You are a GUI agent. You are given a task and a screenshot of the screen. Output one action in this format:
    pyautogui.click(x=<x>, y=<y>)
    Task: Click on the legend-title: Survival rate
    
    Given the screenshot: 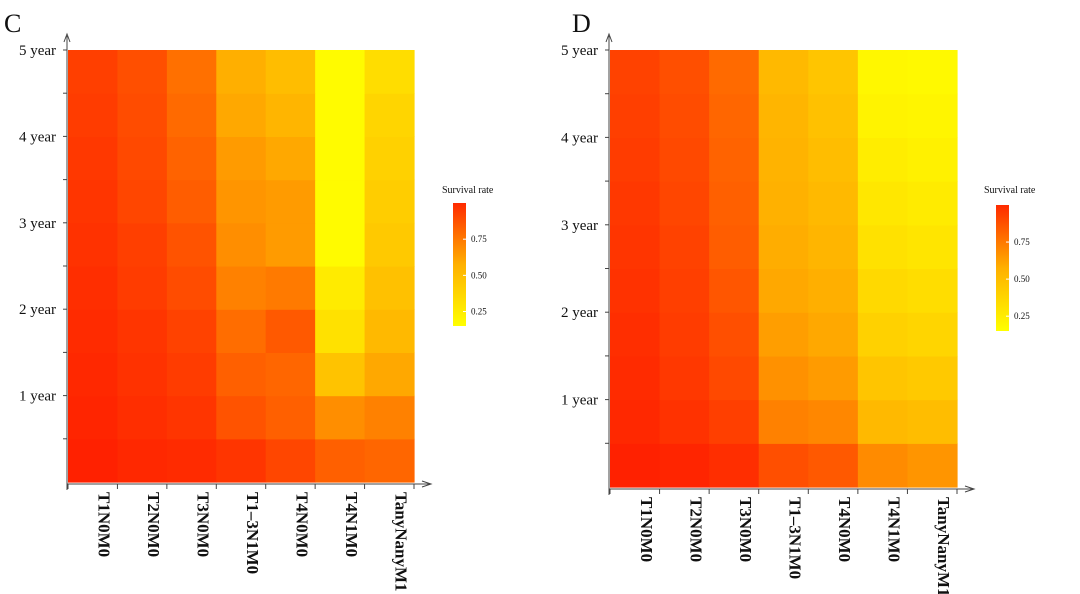 What is the action you would take?
    pyautogui.click(x=1010, y=190)
    